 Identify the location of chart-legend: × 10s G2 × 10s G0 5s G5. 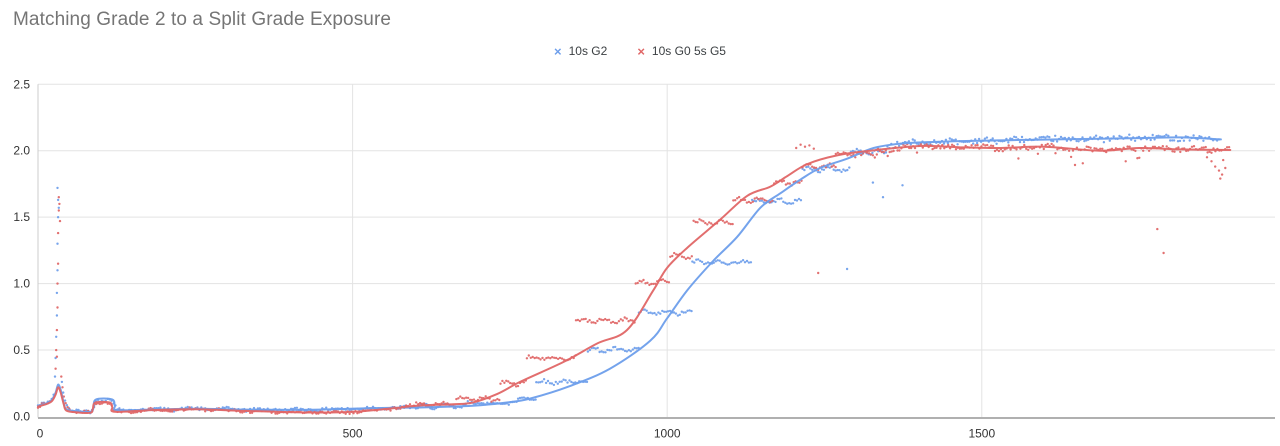
(640, 51).